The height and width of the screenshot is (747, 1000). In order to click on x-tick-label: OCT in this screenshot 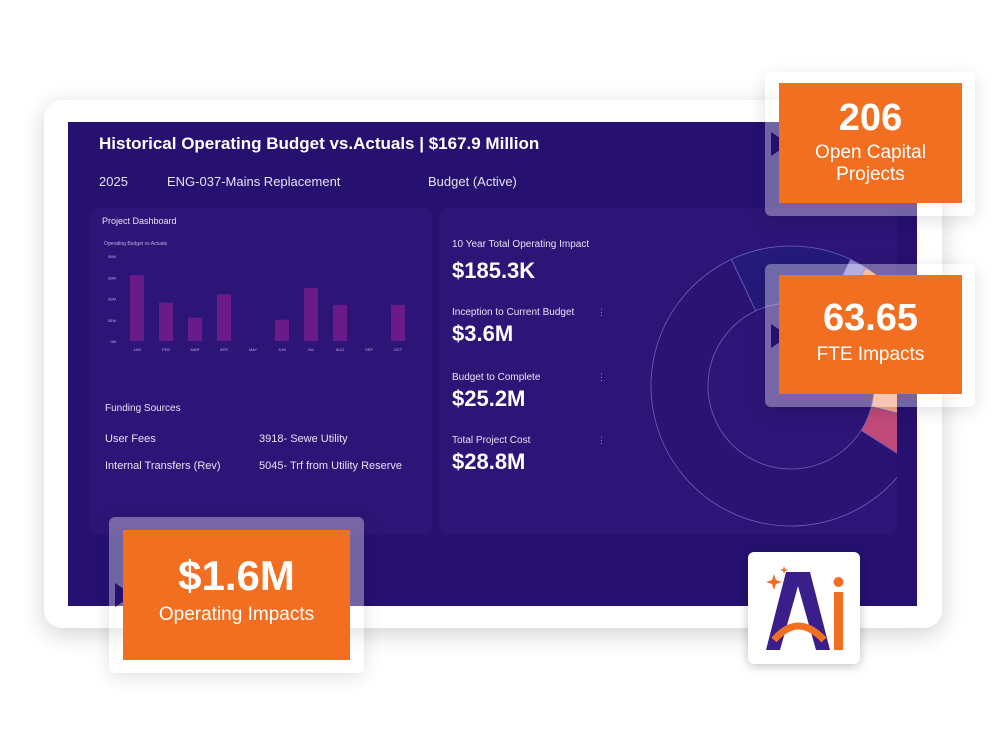, I will do `click(398, 349)`.